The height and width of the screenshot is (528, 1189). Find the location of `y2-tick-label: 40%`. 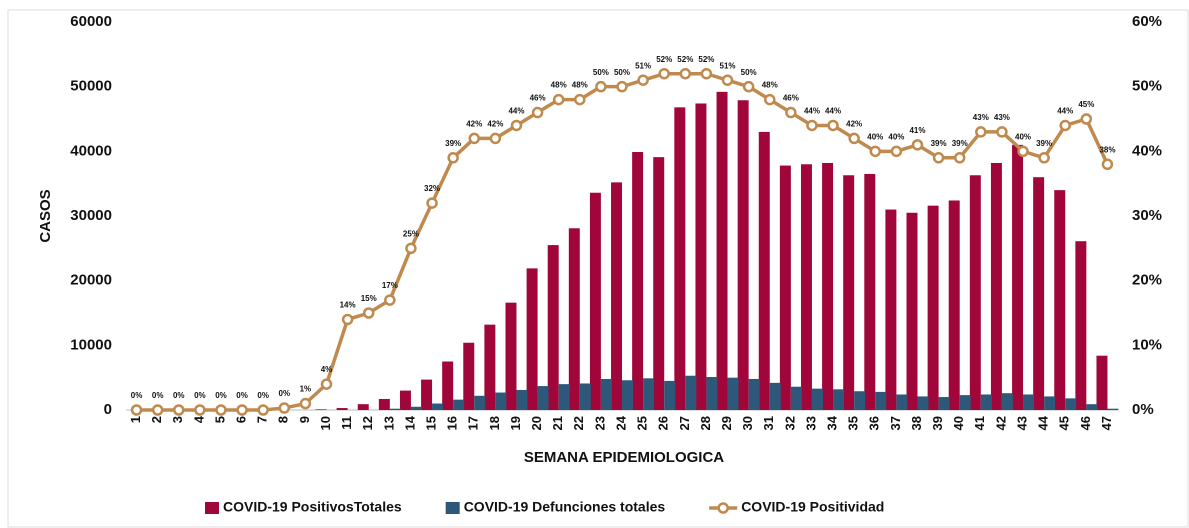

y2-tick-label: 40% is located at coordinates (1147, 150).